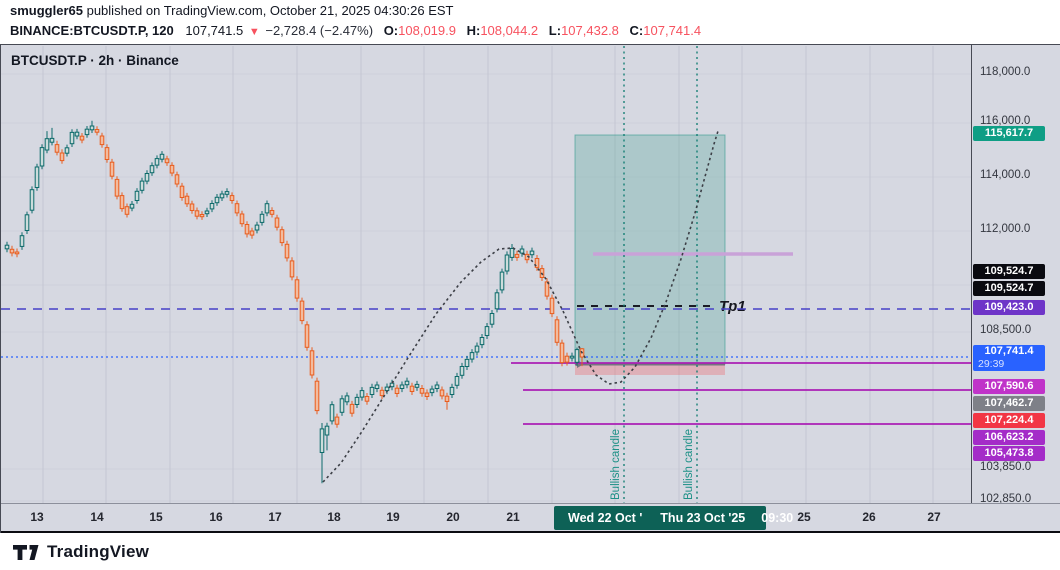 Image resolution: width=1060 pixels, height=570 pixels. Describe the element at coordinates (777, 518) in the screenshot. I see `date-range-text: 09:30` at that location.